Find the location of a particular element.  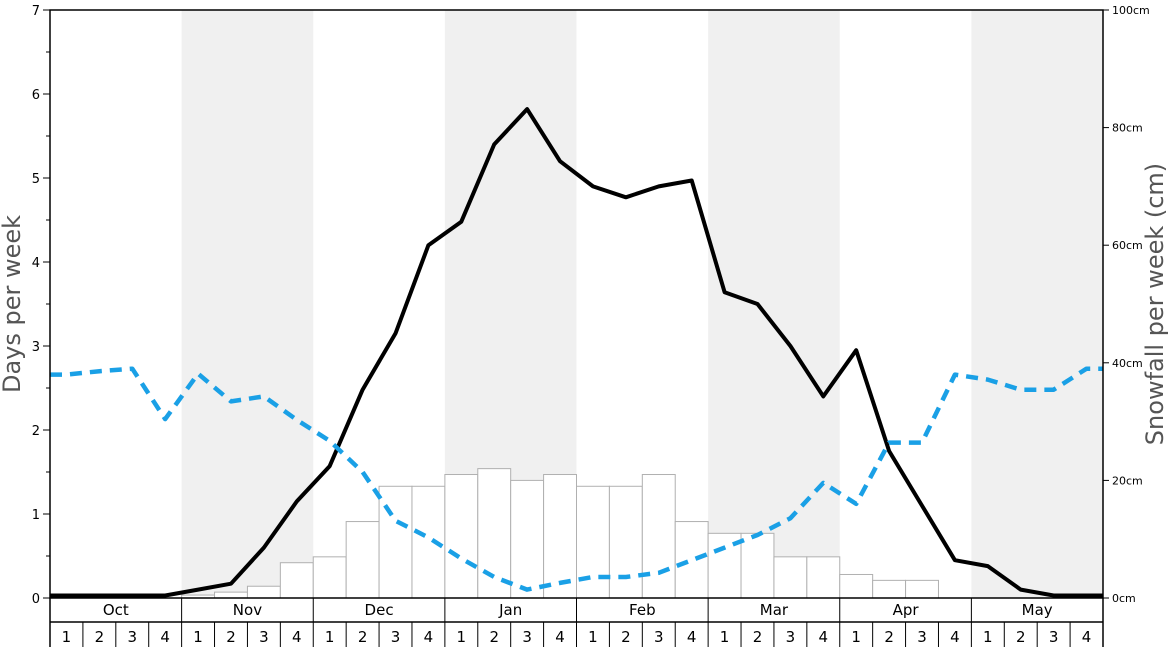

month-label: Nov is located at coordinates (247, 610).